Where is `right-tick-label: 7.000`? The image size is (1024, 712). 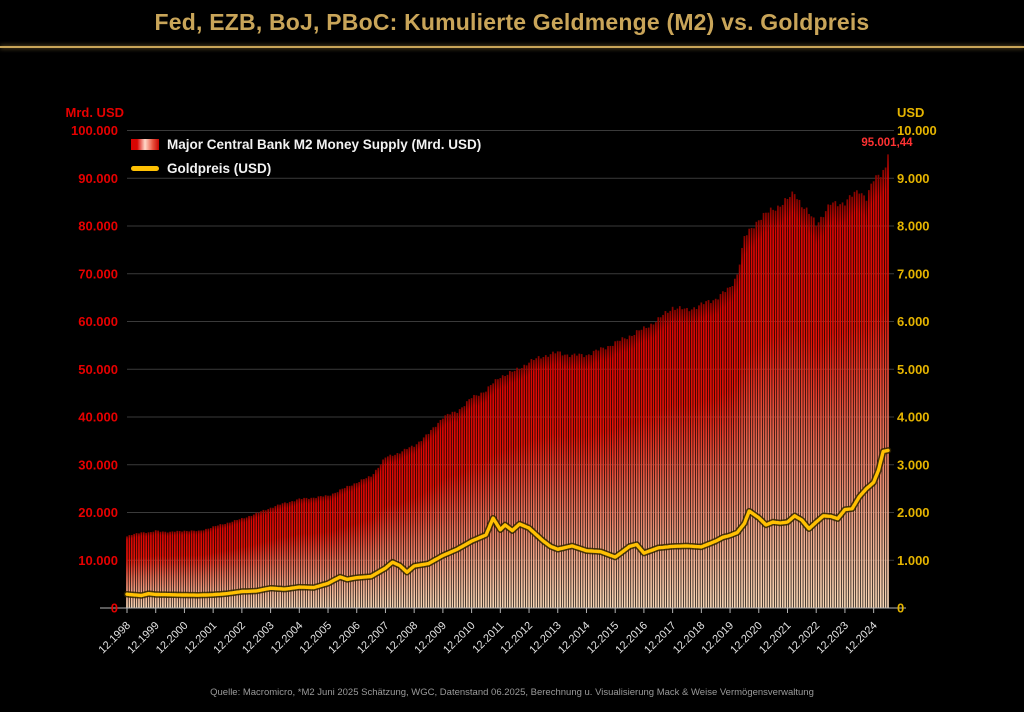
right-tick-label: 7.000 is located at coordinates (913, 273).